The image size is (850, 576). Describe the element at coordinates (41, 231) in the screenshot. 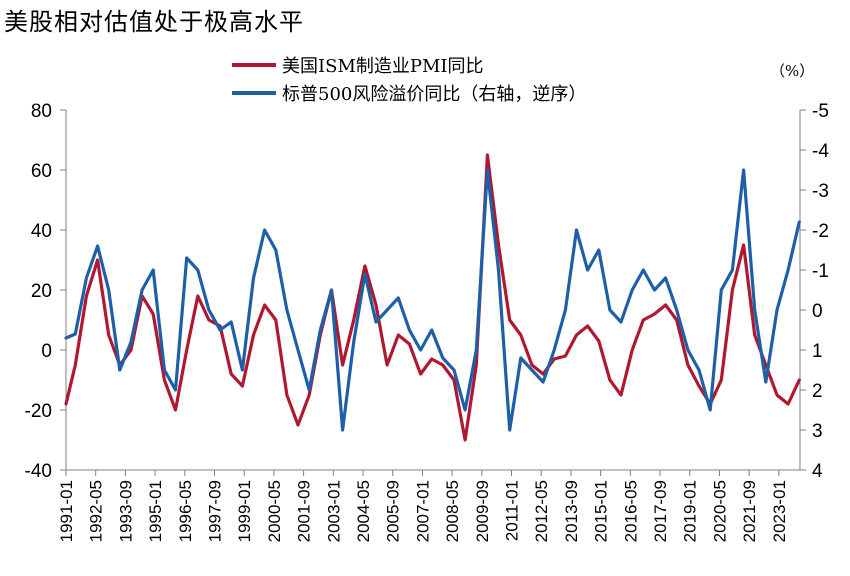

I see `left-tick-label: 40` at that location.